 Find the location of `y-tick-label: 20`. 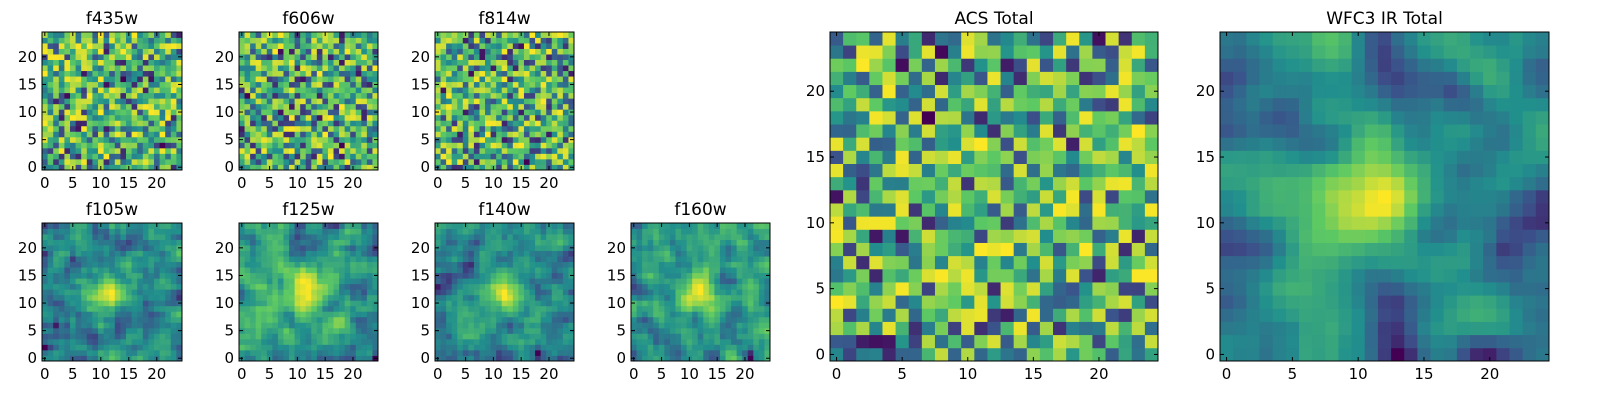

y-tick-label: 20 is located at coordinates (420, 248).